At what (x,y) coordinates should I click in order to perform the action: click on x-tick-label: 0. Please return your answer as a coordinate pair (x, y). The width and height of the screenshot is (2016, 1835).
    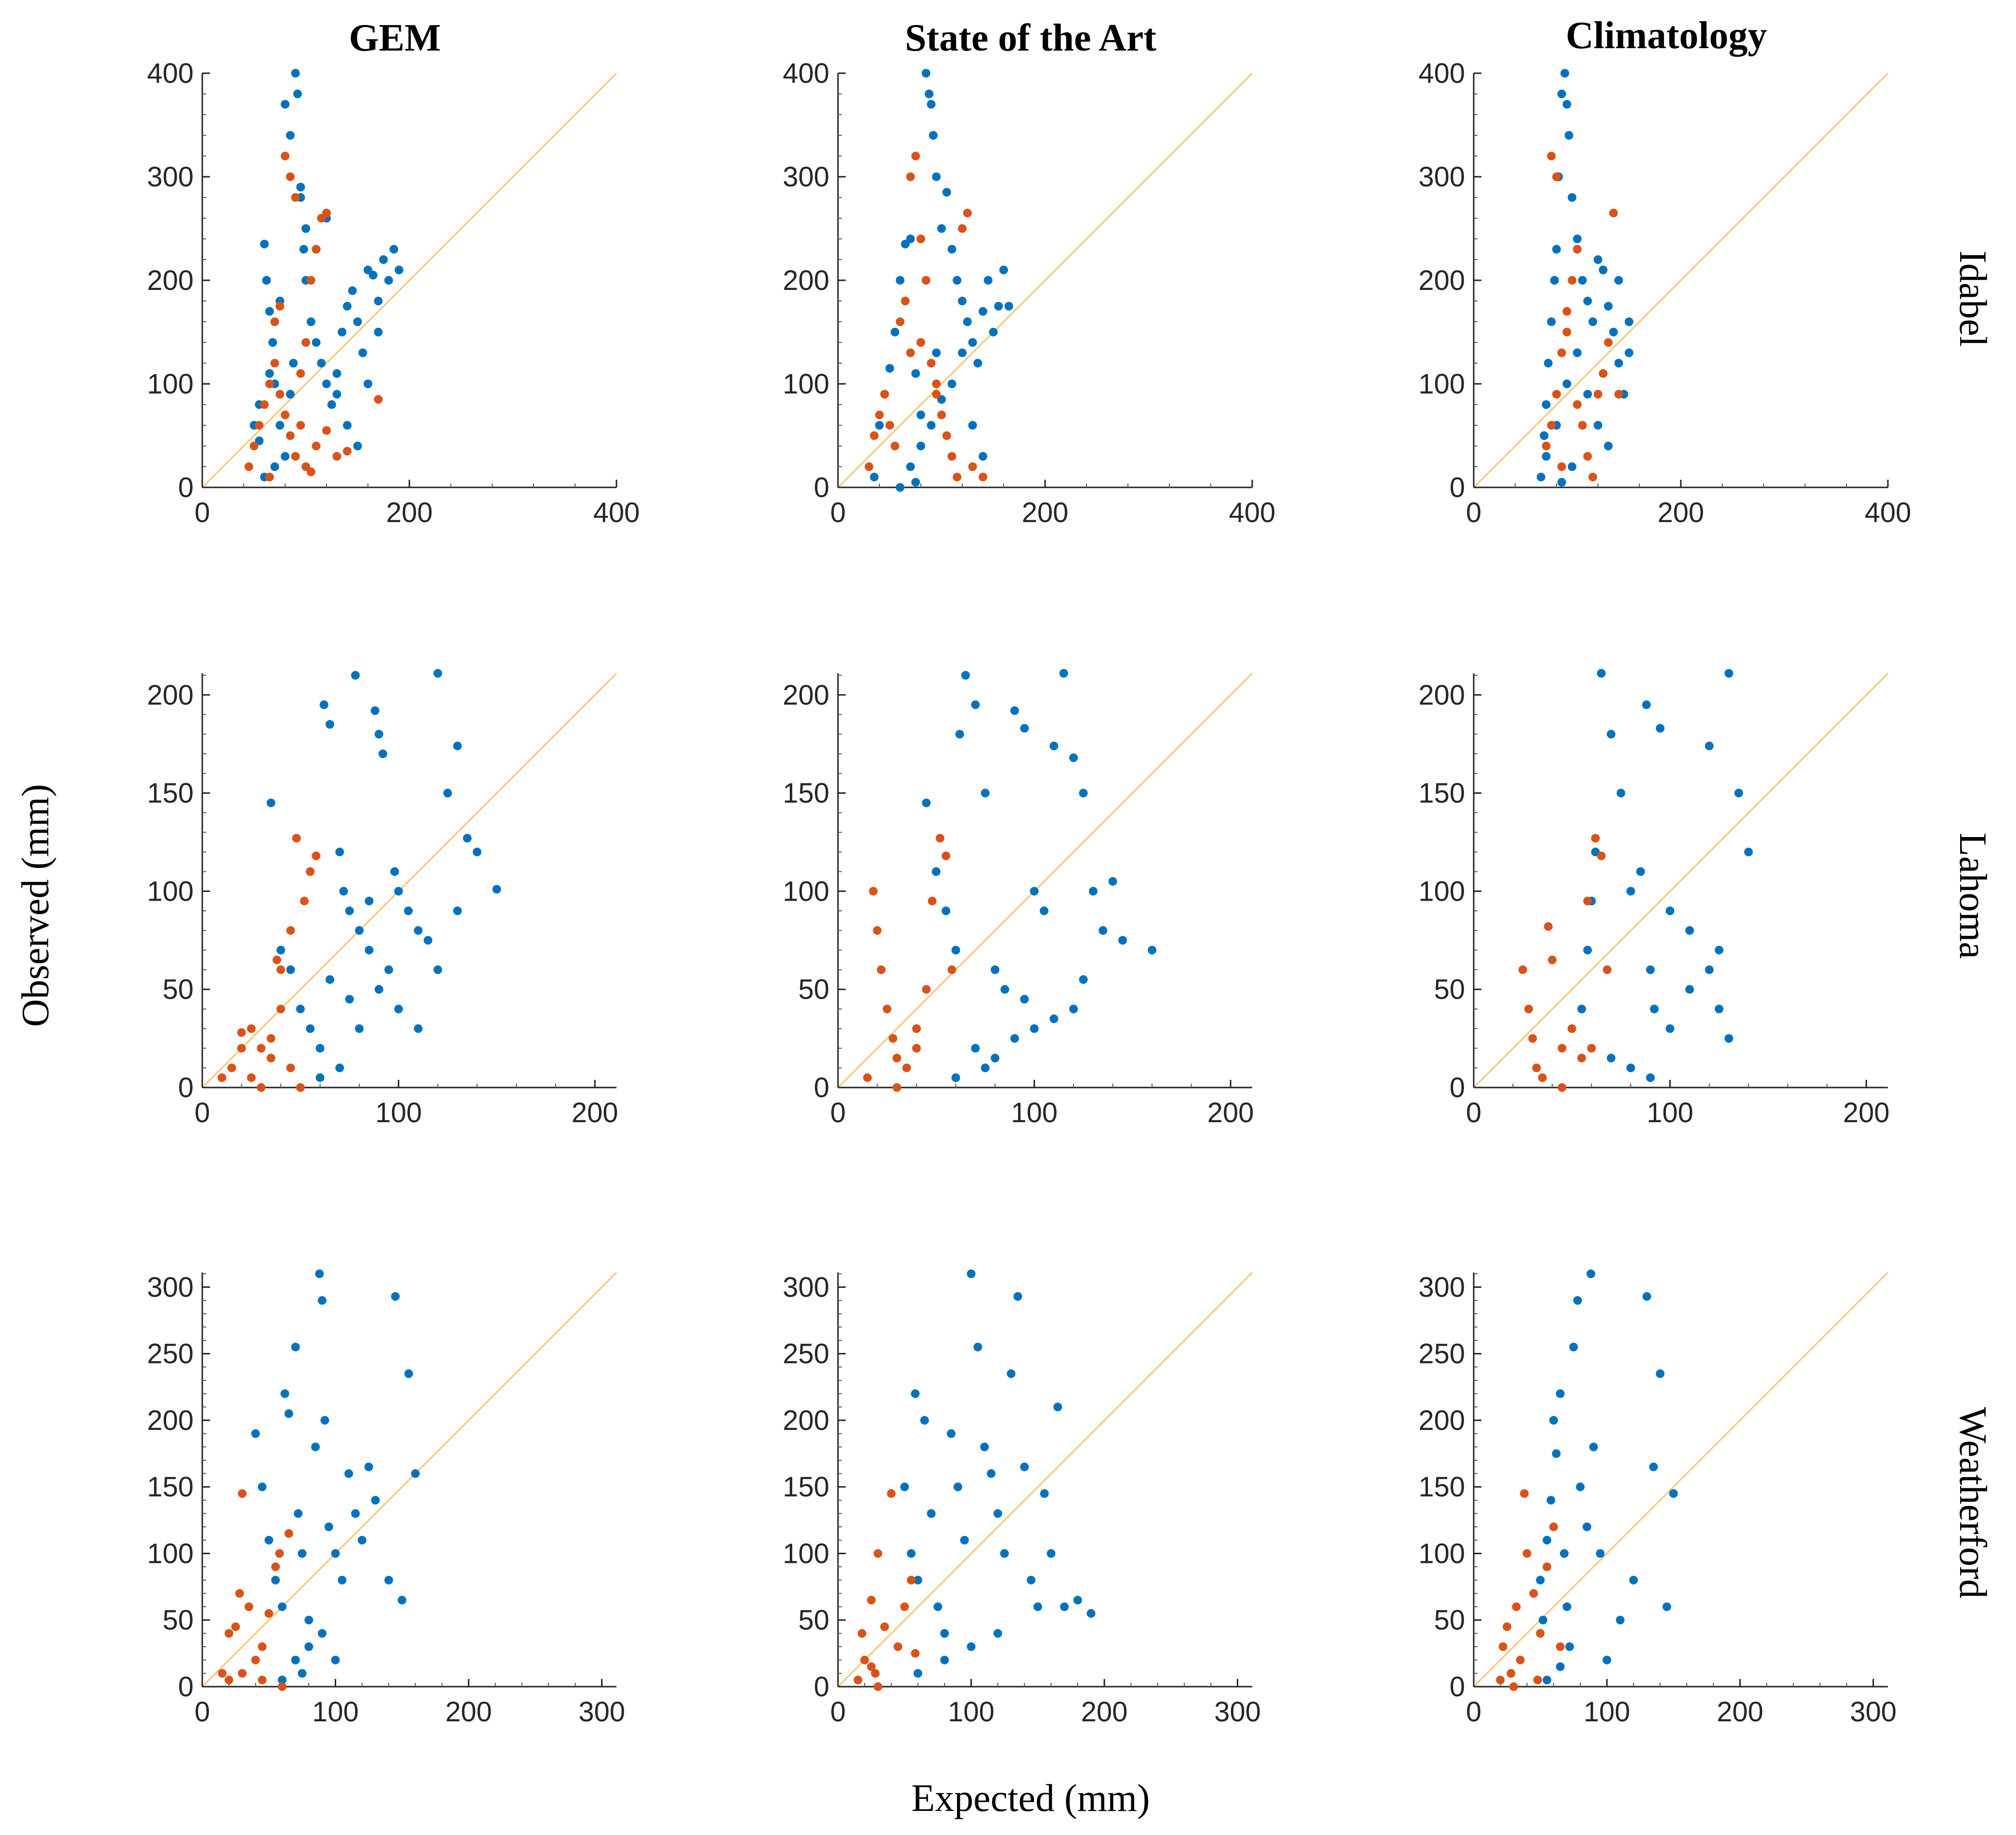
    Looking at the image, I should click on (1473, 1112).